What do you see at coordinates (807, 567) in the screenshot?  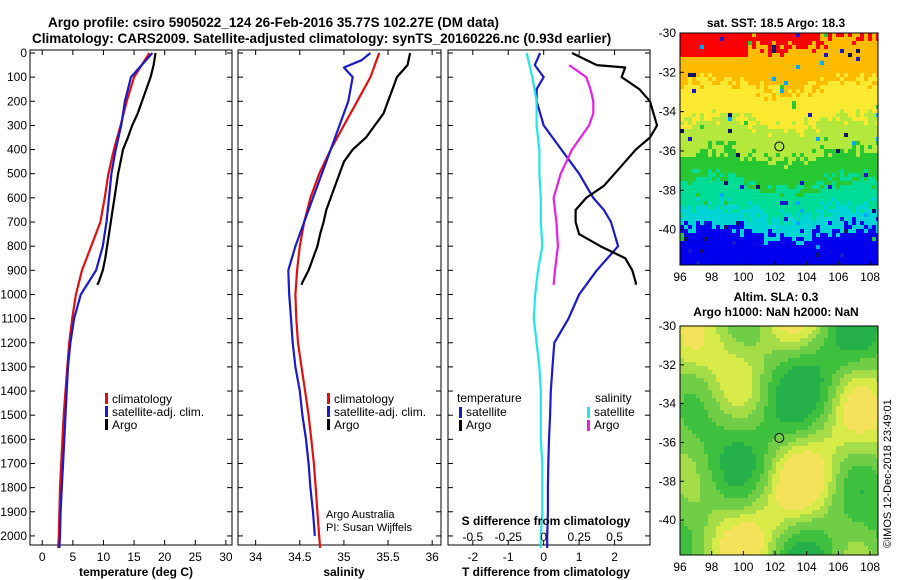 I see `sla-map-xtick-label: 104` at bounding box center [807, 567].